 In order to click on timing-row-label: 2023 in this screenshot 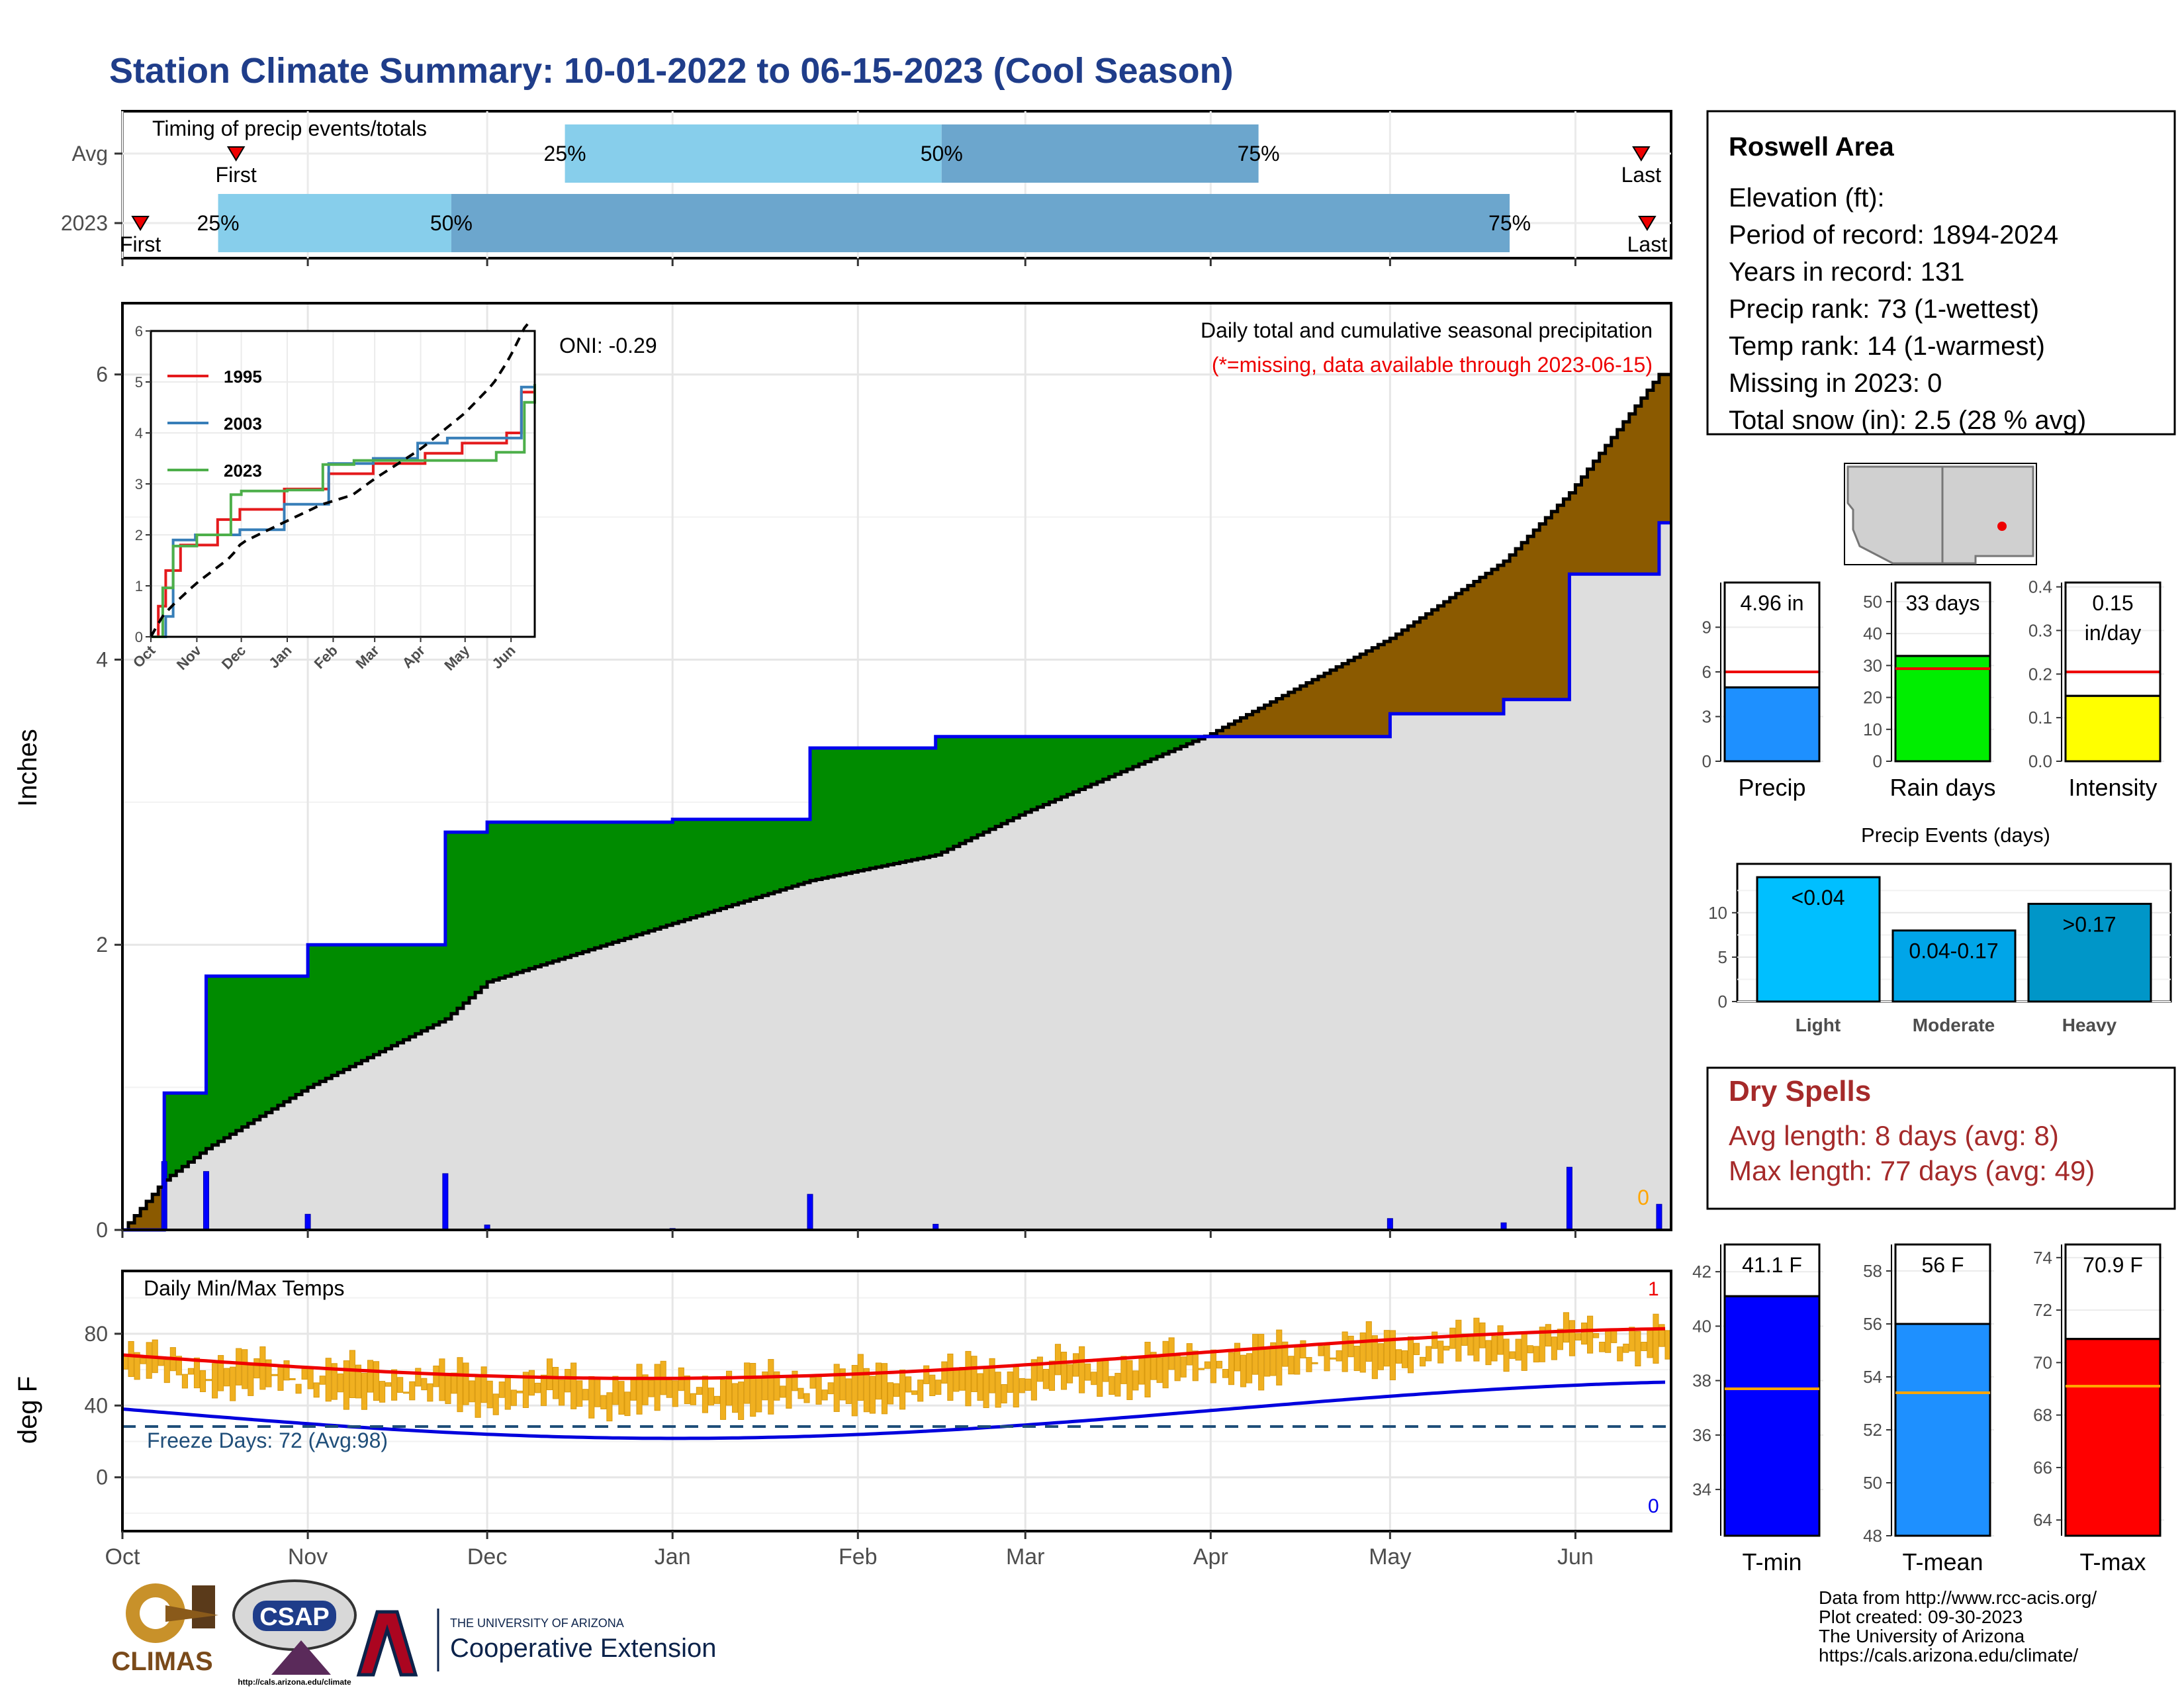, I will do `click(84, 223)`.